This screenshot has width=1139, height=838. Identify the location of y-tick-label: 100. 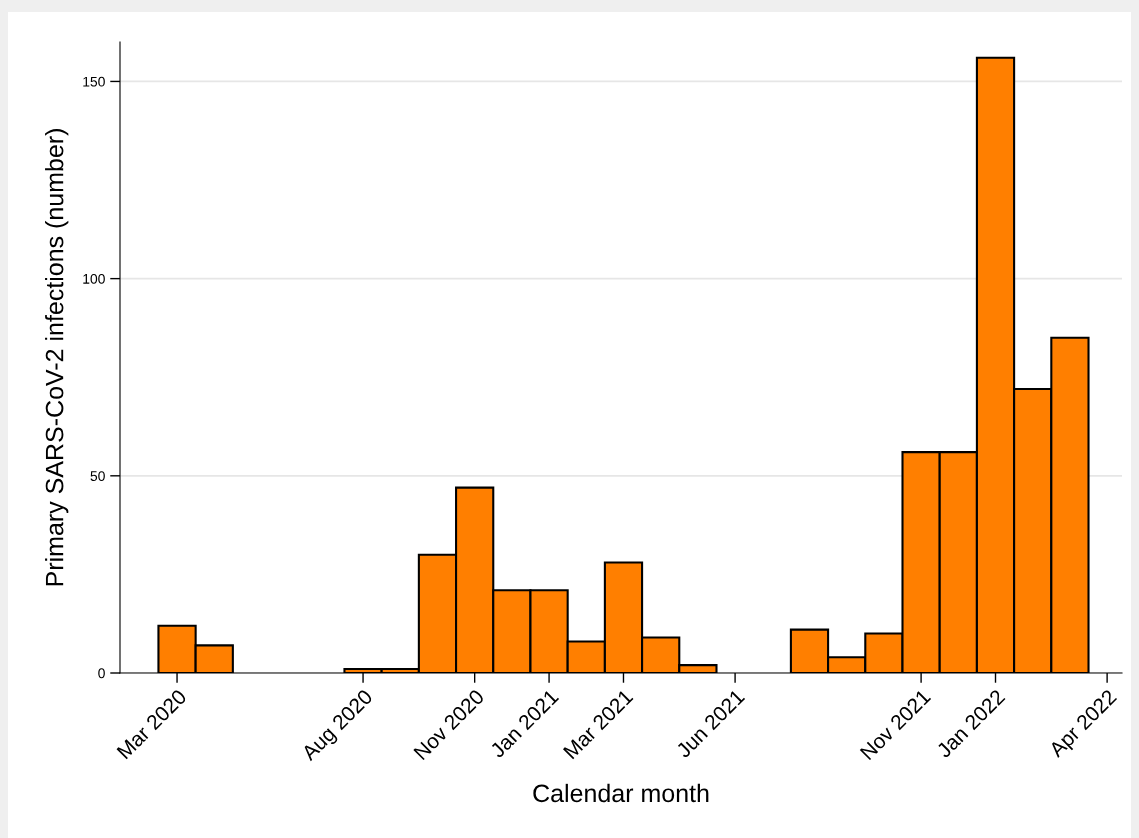
(94, 278).